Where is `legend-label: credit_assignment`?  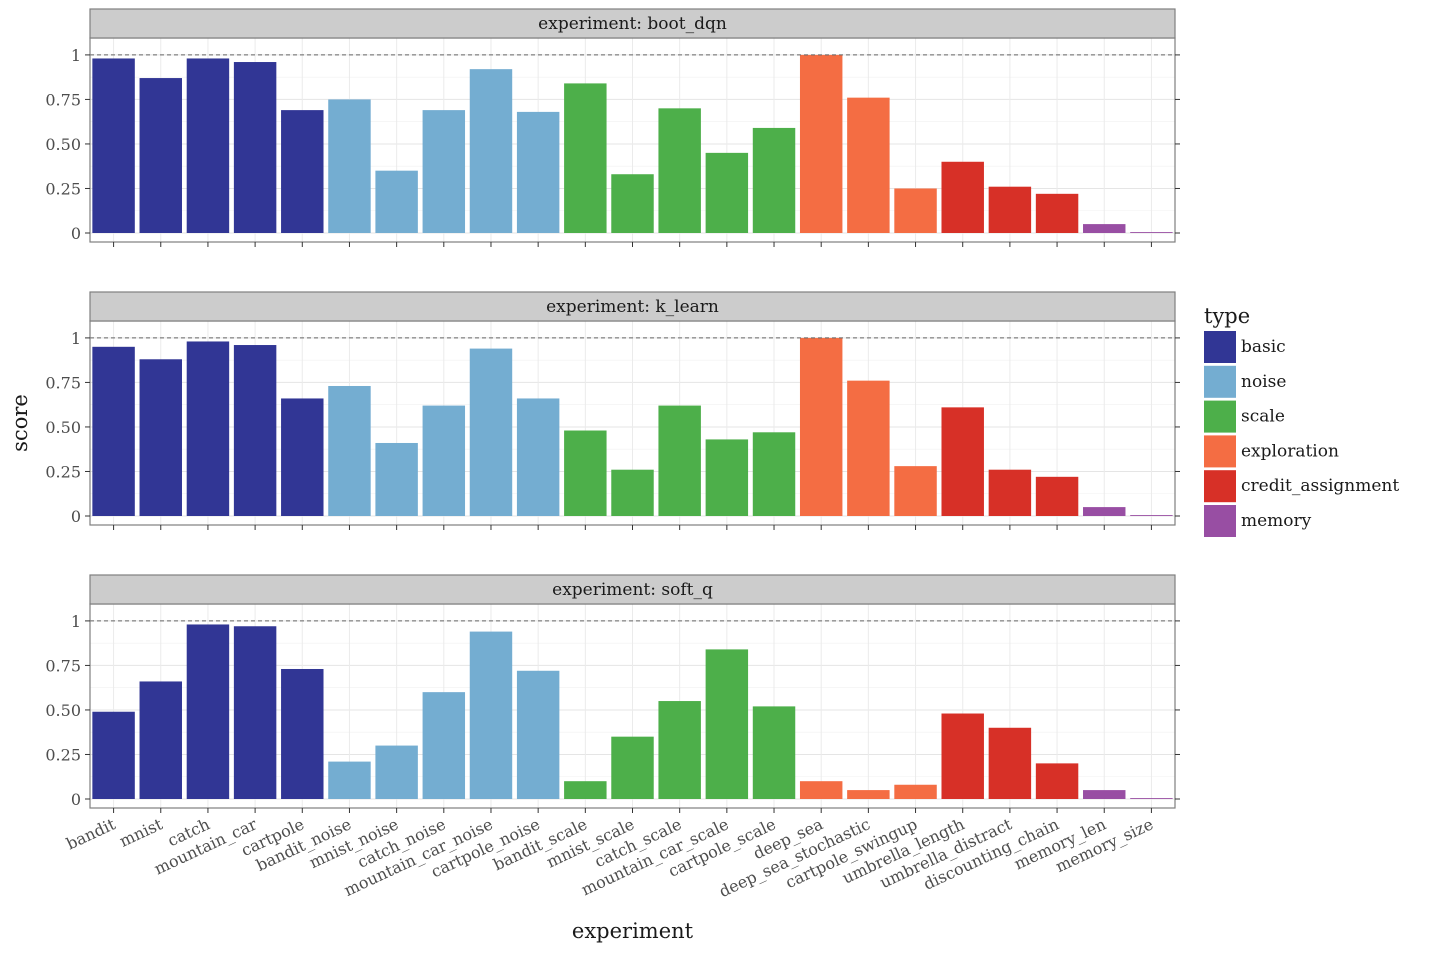 legend-label: credit_assignment is located at coordinates (1320, 486).